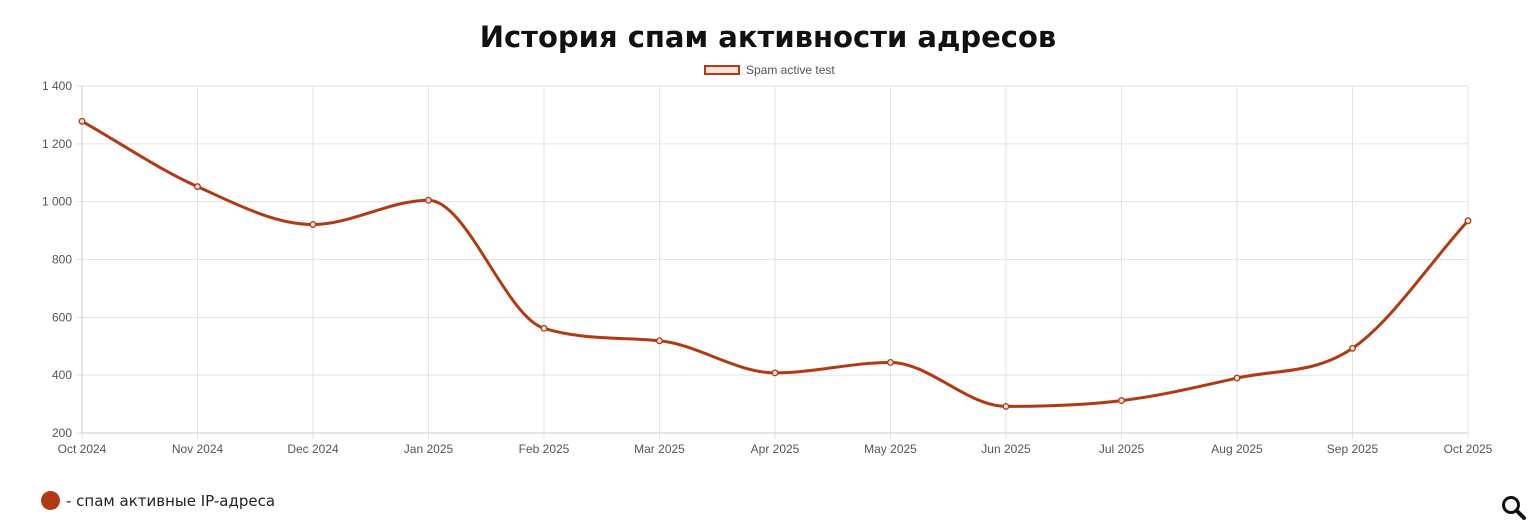 Image resolution: width=1536 pixels, height=529 pixels. I want to click on x-tick-label: Sep 2025, so click(1353, 449).